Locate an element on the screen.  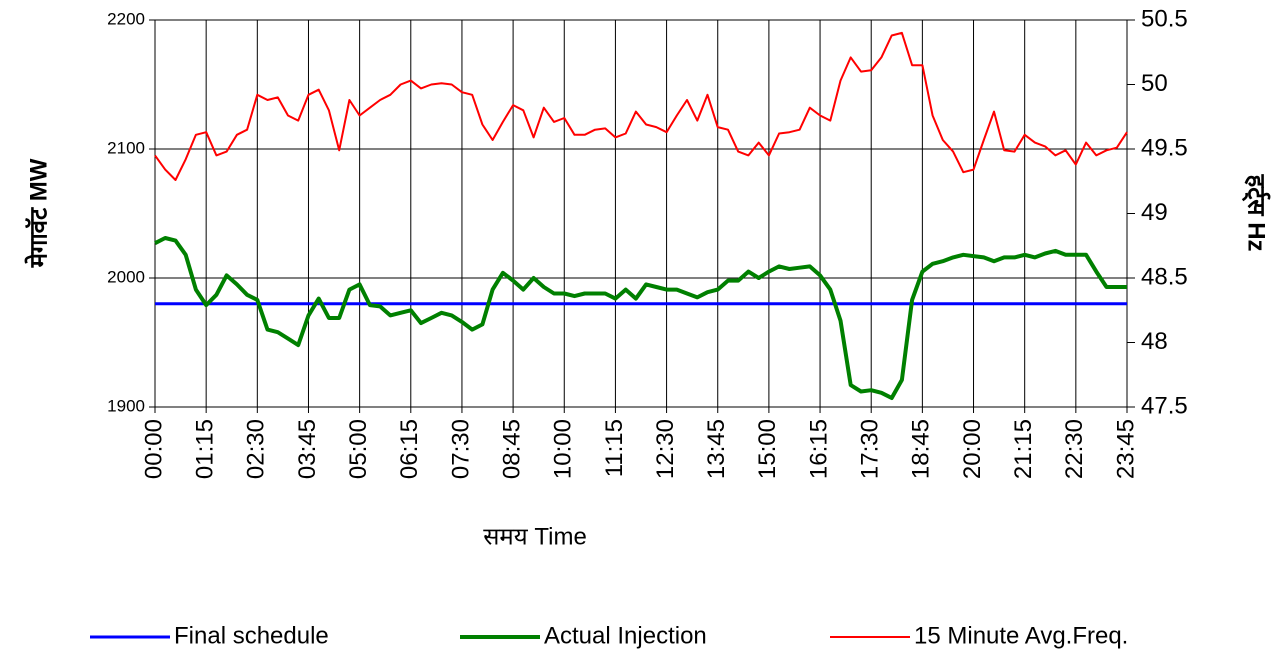
y2-tick-label: 47.5 is located at coordinates (1164, 405).